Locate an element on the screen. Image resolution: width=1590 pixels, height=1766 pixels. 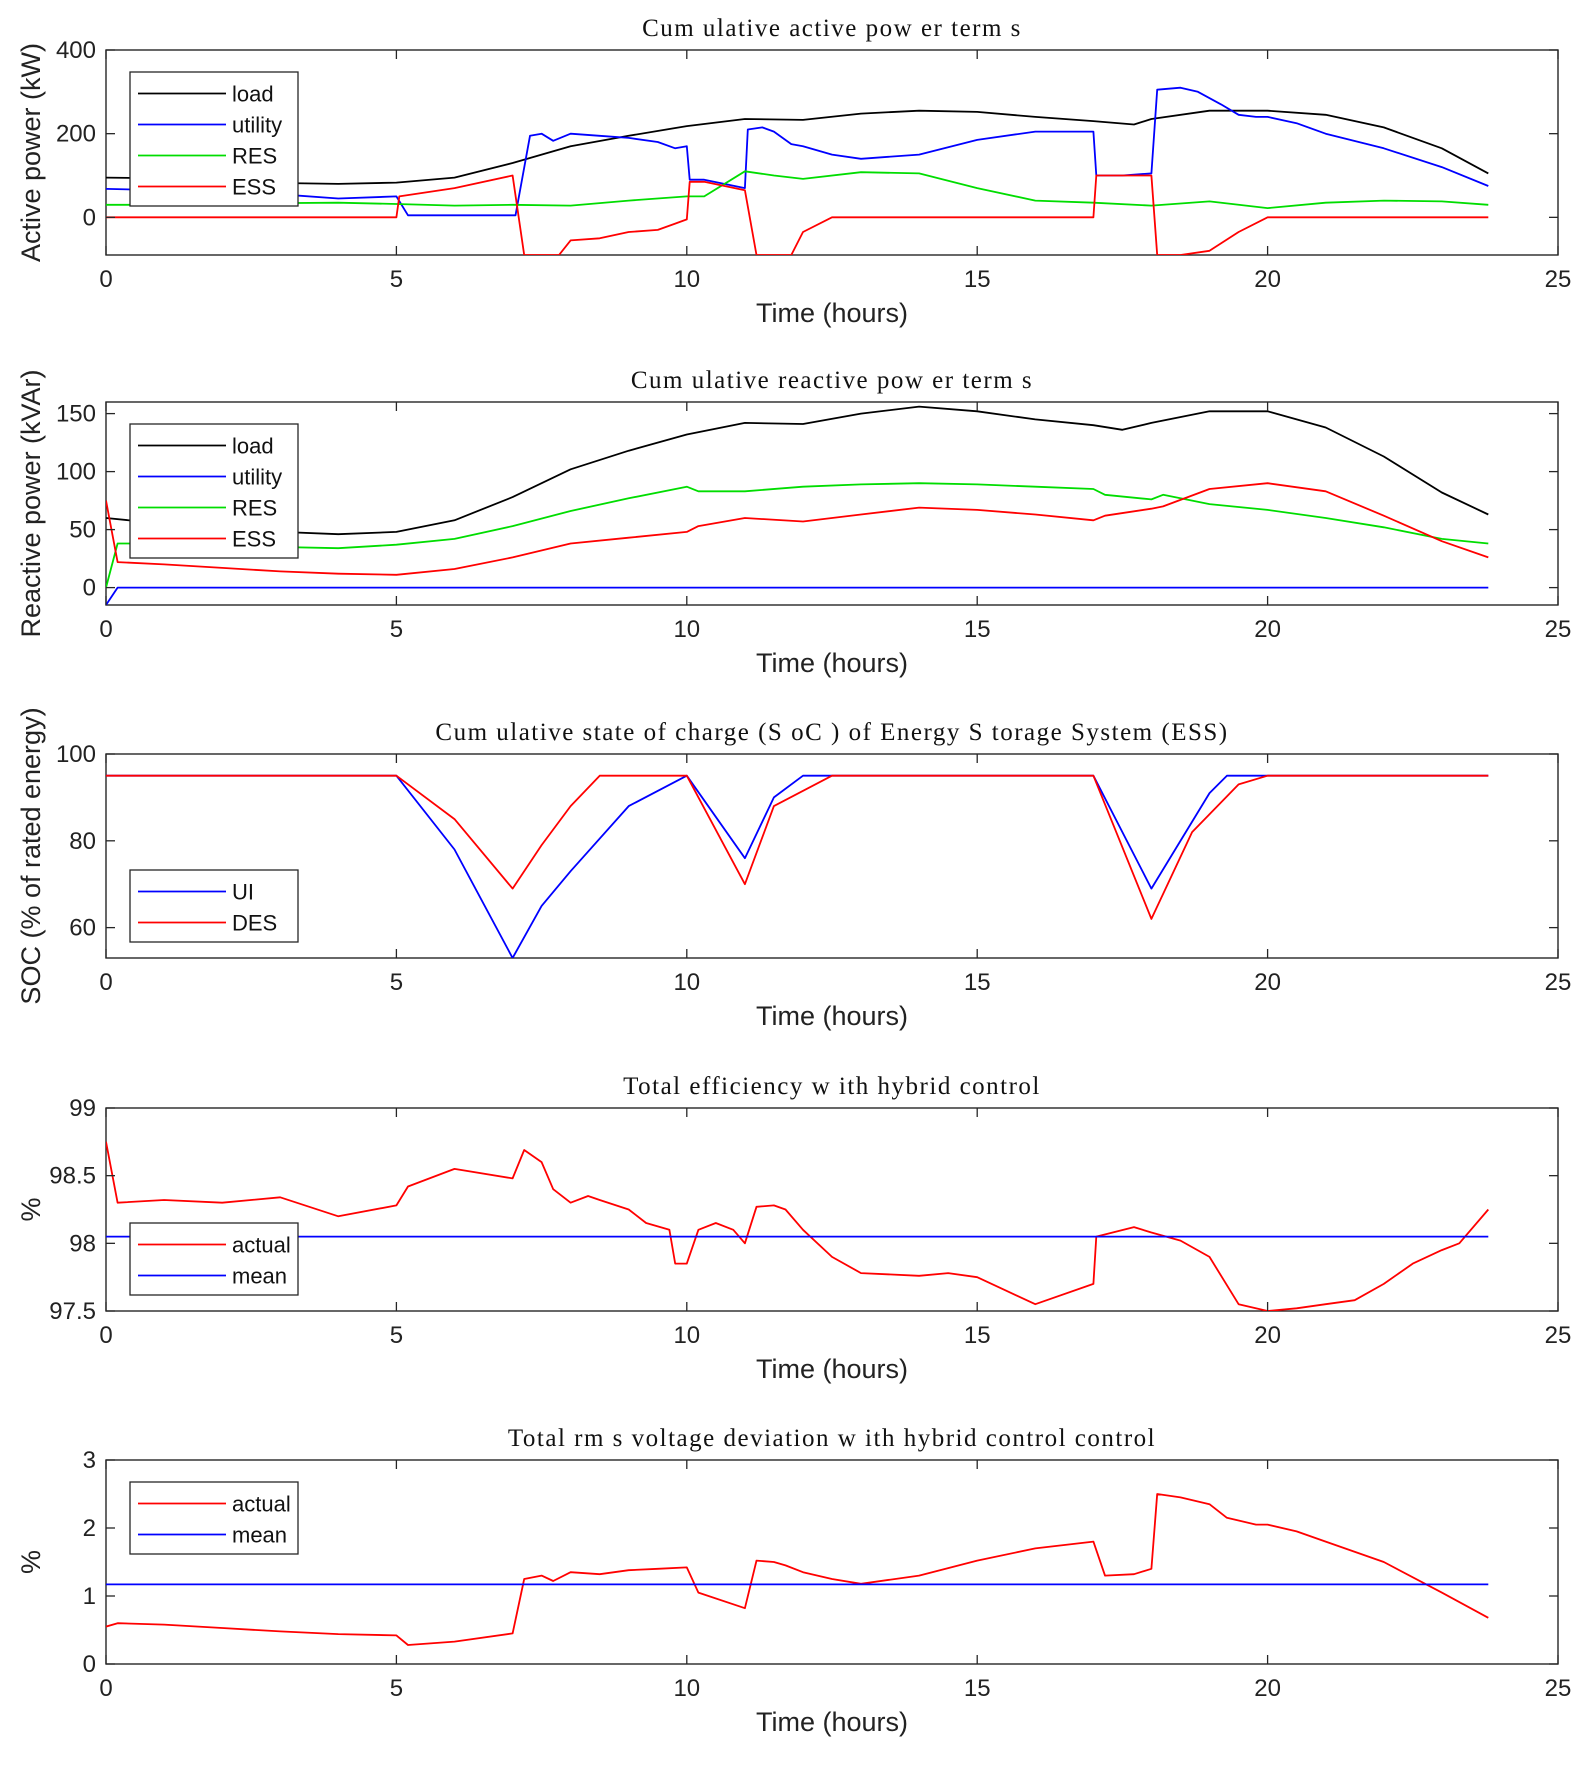
legend-label-utility: utility is located at coordinates (257, 125).